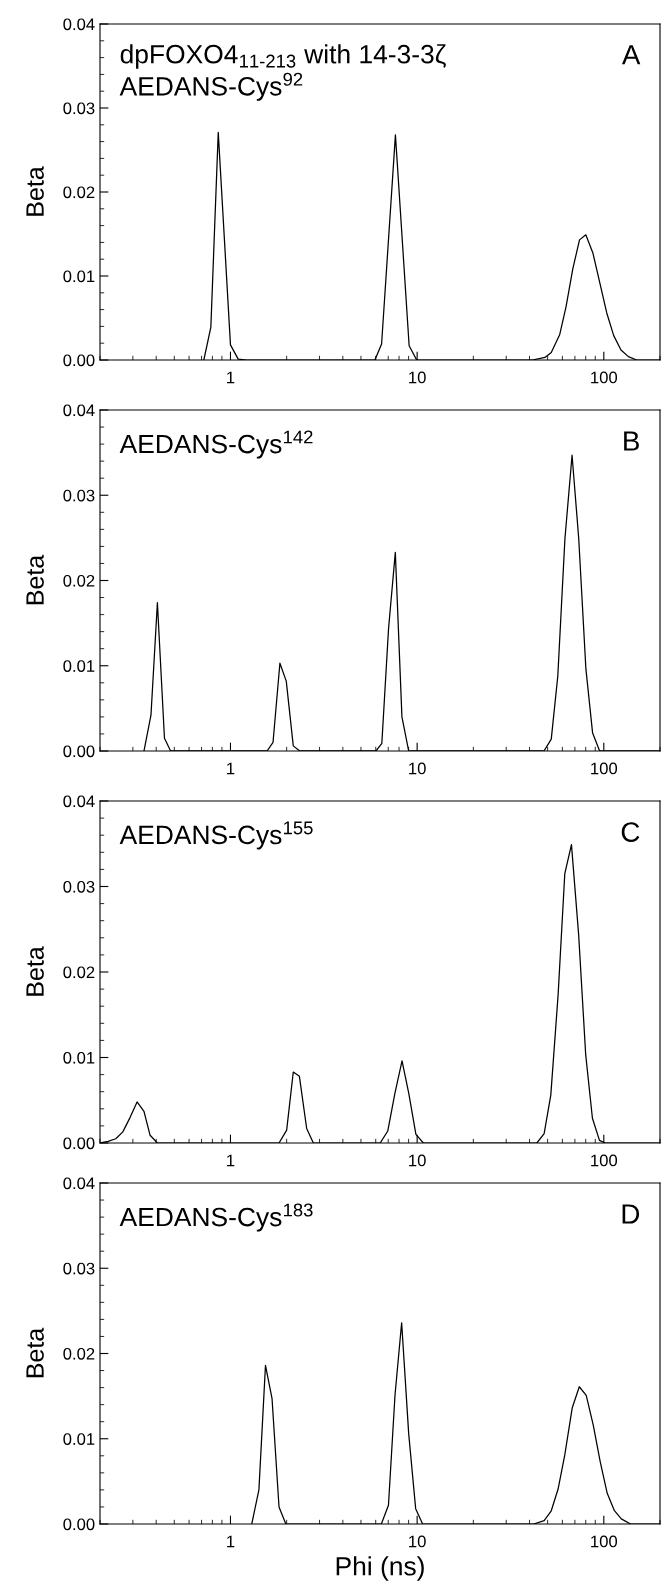 This screenshot has height=1590, width=670. What do you see at coordinates (216, 835) in the screenshot?
I see `annotation: AEDANS-Cys$^{155}$` at bounding box center [216, 835].